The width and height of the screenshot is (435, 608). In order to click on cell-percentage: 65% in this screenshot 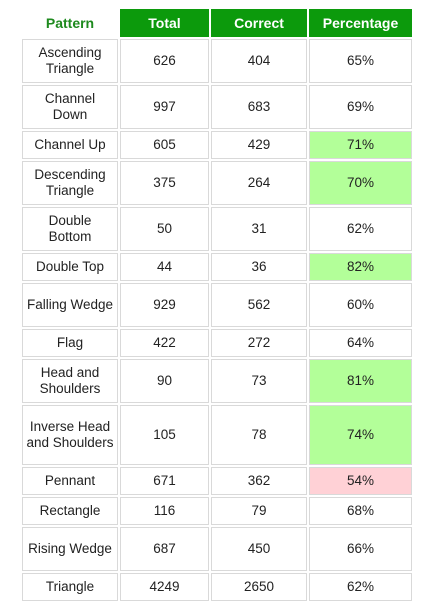, I will do `click(360, 61)`.